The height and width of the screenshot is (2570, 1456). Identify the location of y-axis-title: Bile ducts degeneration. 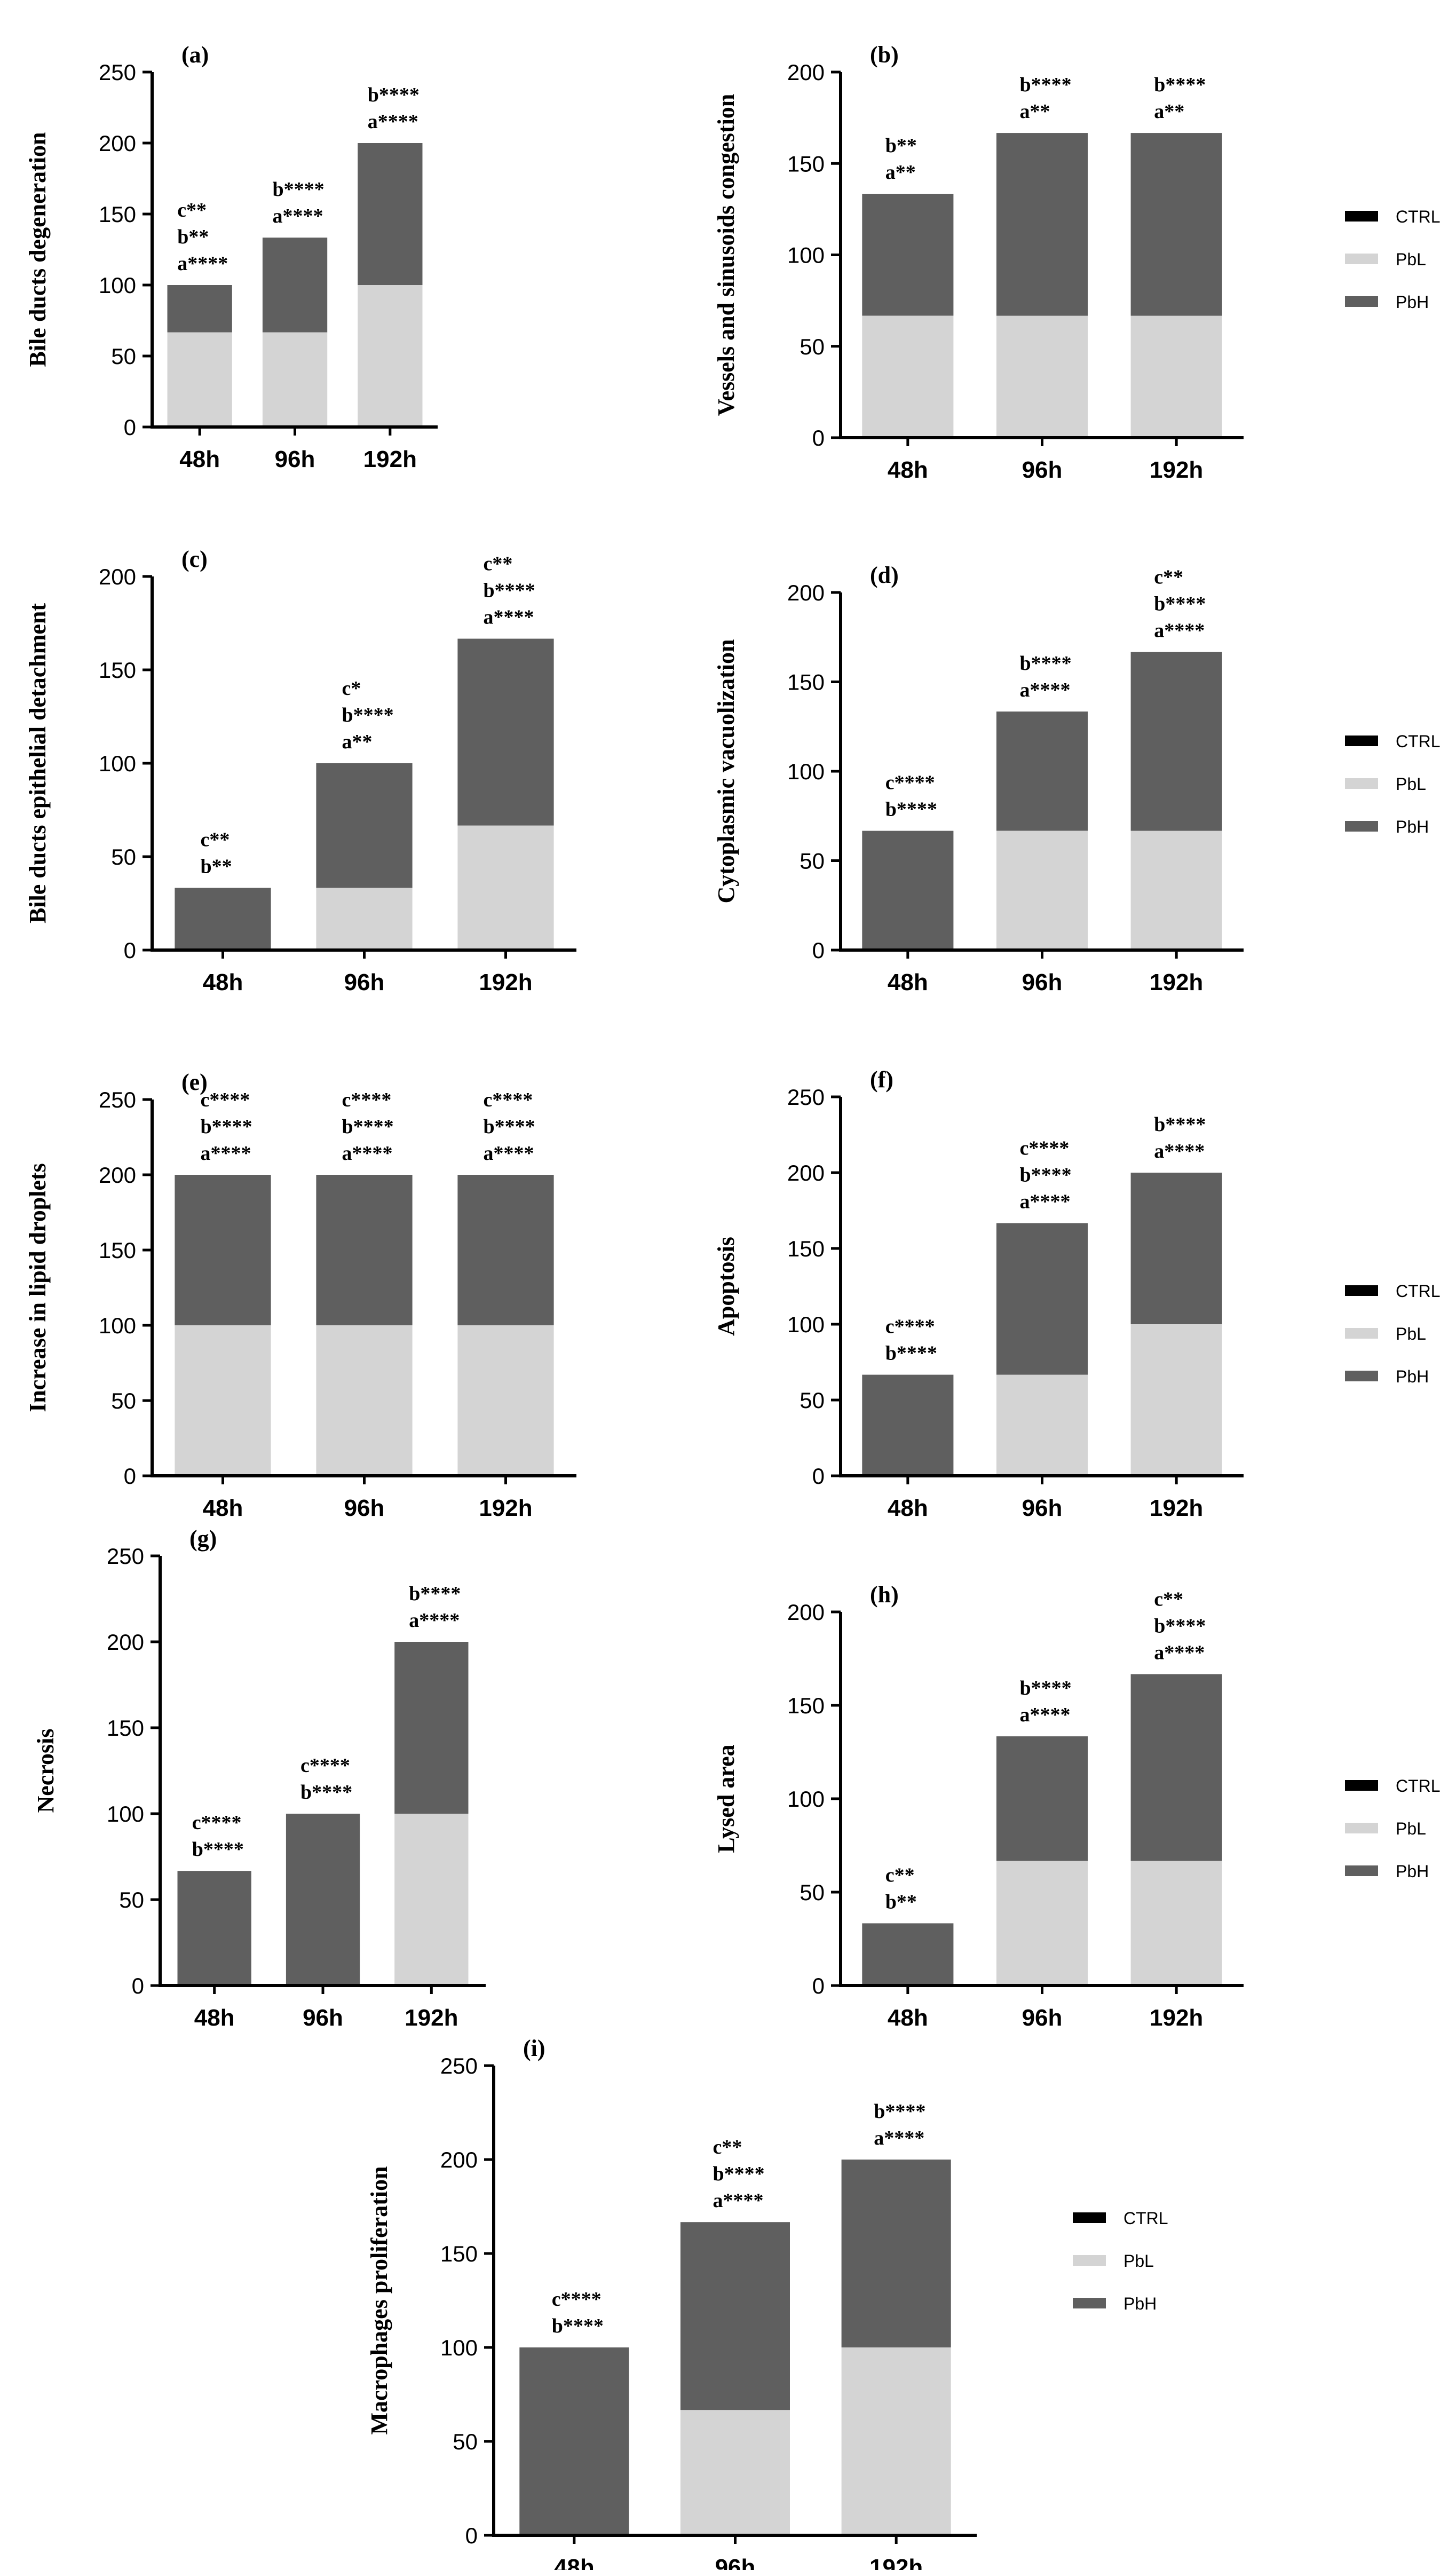
(38, 250).